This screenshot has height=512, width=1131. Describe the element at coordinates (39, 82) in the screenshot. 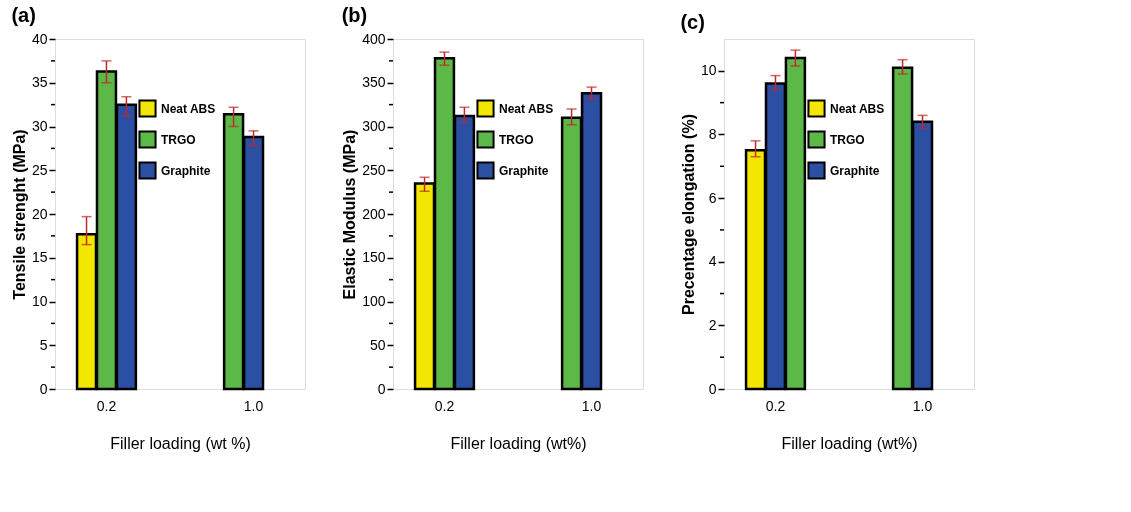

I see `y-tick-label: 35` at that location.